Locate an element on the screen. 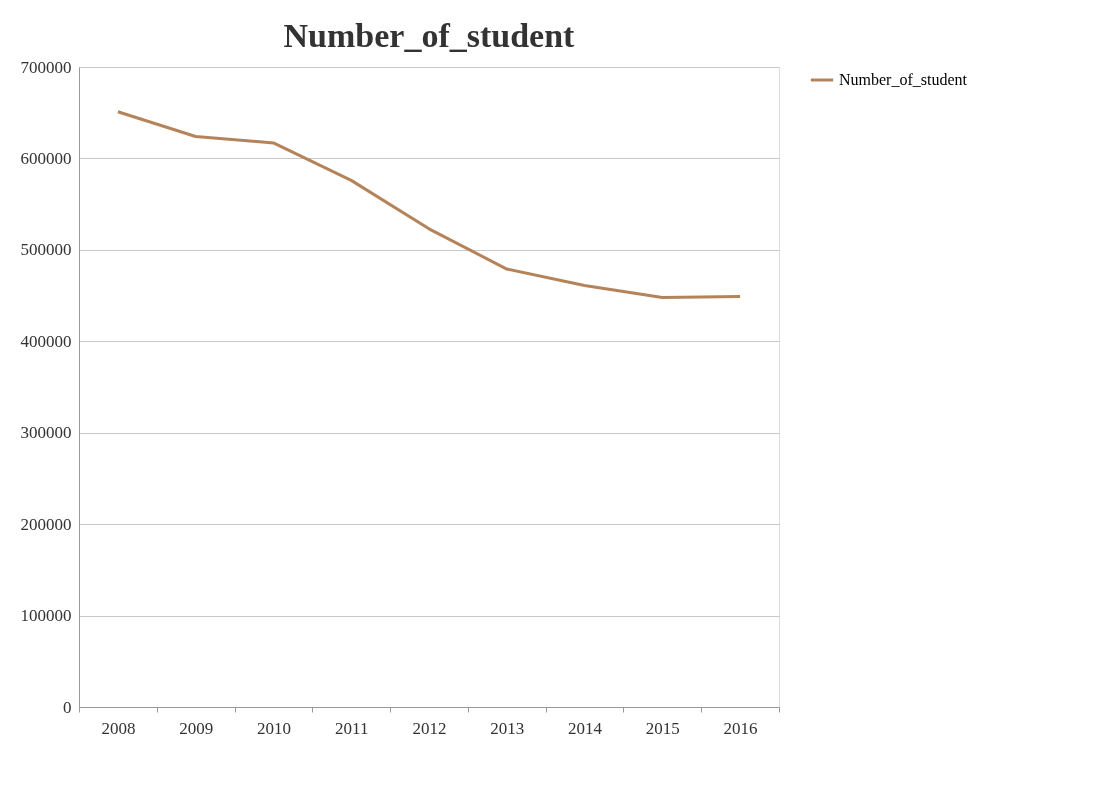 This screenshot has height=809, width=1110. y-tick-label: 400000 is located at coordinates (46, 341).